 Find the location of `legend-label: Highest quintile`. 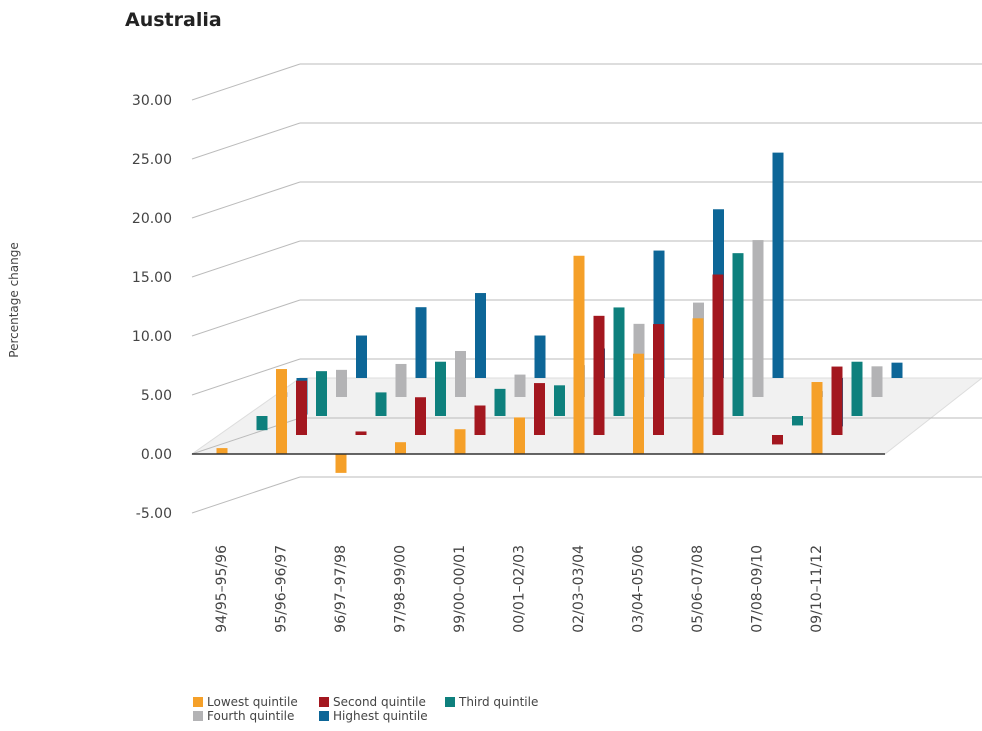

legend-label: Highest quintile is located at coordinates (380, 716).